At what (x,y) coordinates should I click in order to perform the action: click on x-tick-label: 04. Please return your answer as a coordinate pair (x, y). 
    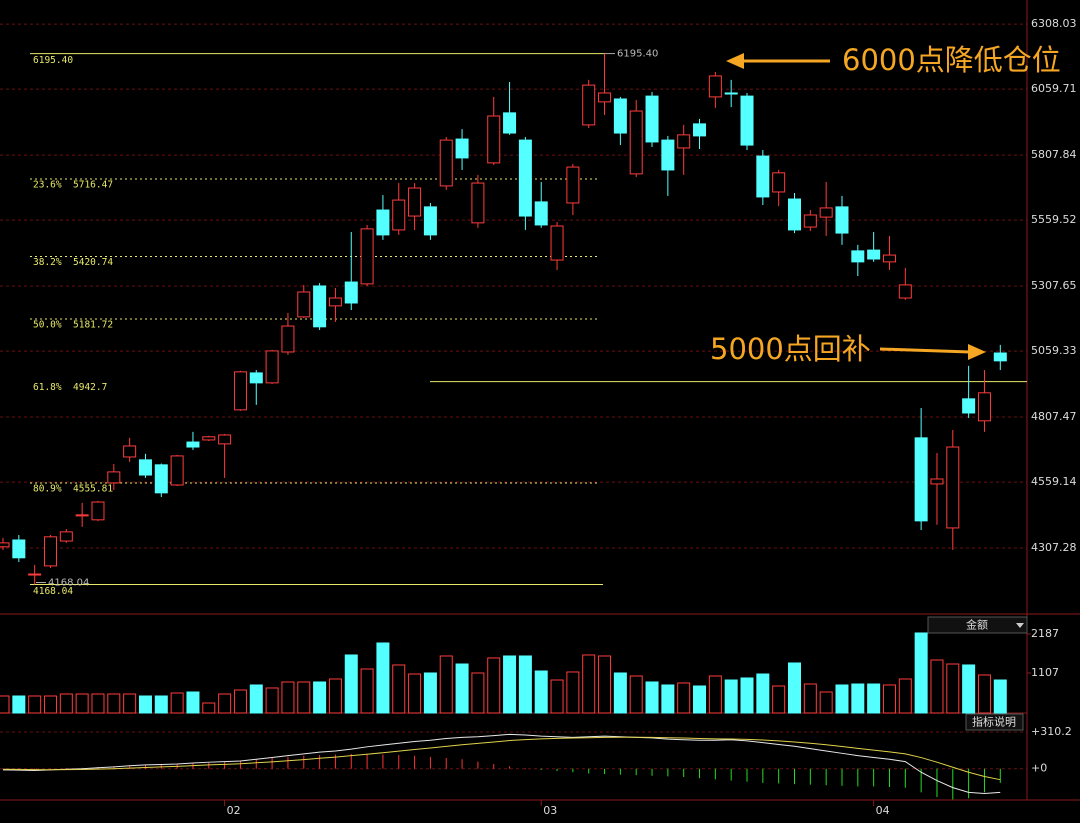
    Looking at the image, I should click on (883, 810).